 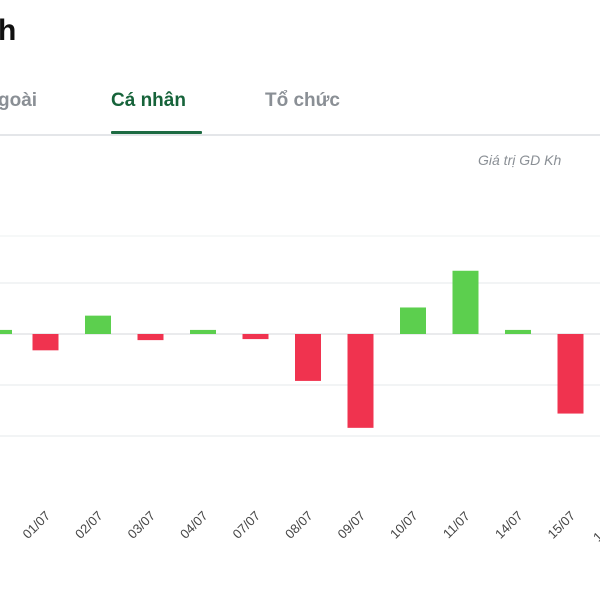 What do you see at coordinates (300, 135) in the screenshot?
I see `tabs-divider` at bounding box center [300, 135].